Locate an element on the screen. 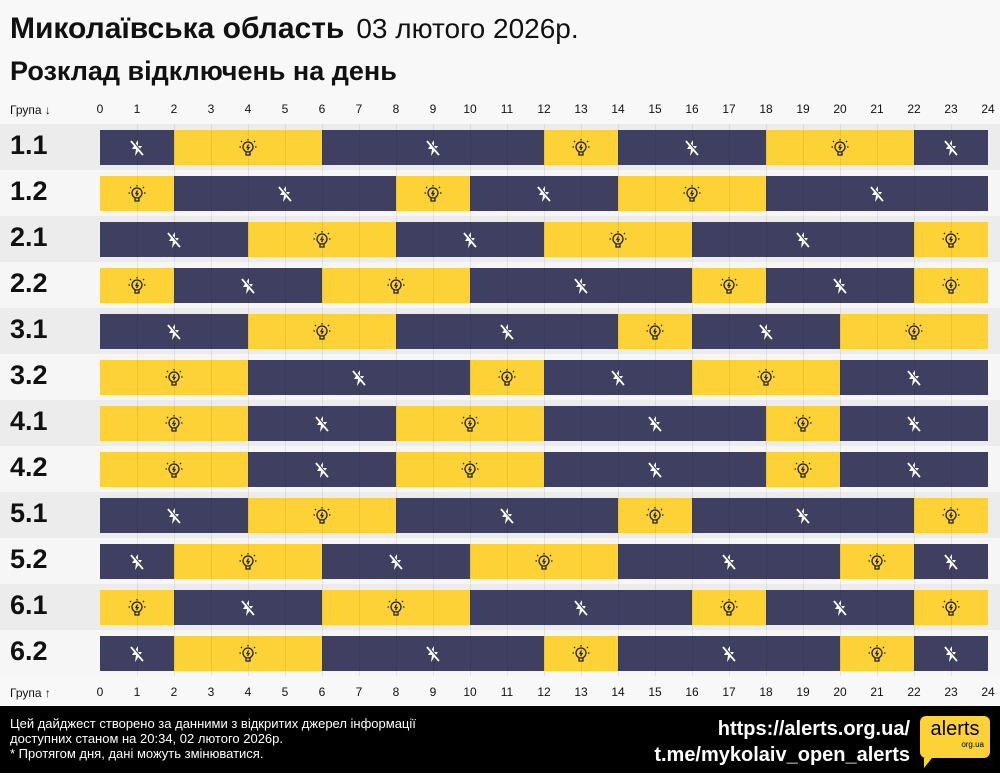  hour-tick: 9 is located at coordinates (433, 692).